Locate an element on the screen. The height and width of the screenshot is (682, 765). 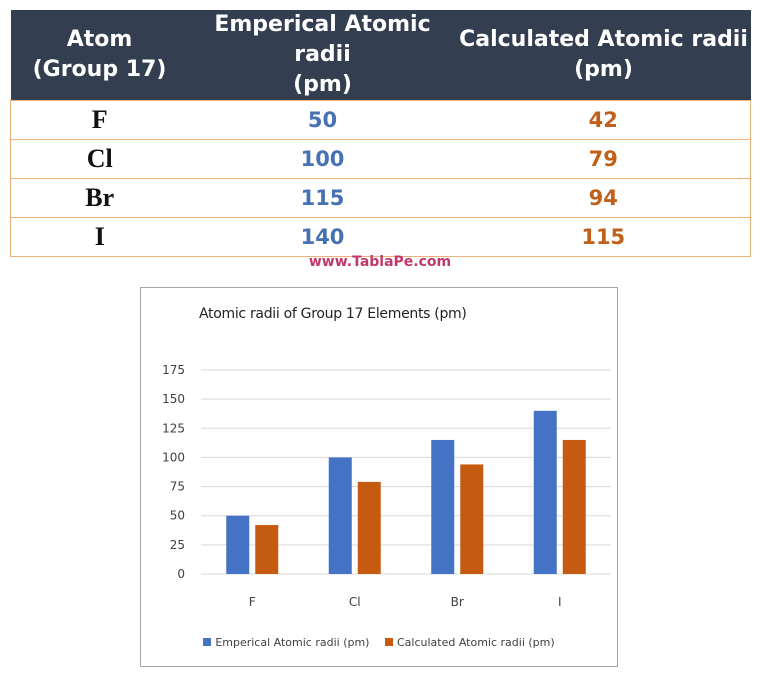
empirical-cell: 140 is located at coordinates (322, 237).